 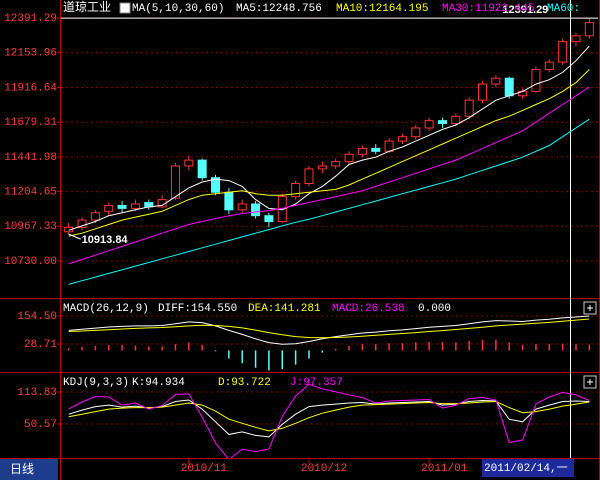 What do you see at coordinates (329, 328) in the screenshot?
I see `indicator-line` at bounding box center [329, 328].